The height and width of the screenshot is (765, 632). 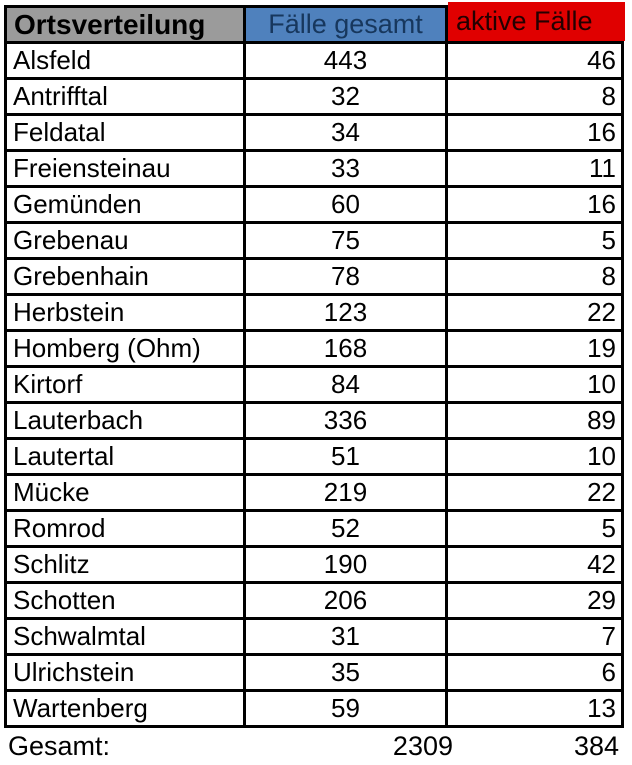 I want to click on active-cases-cell: 6, so click(x=534, y=672).